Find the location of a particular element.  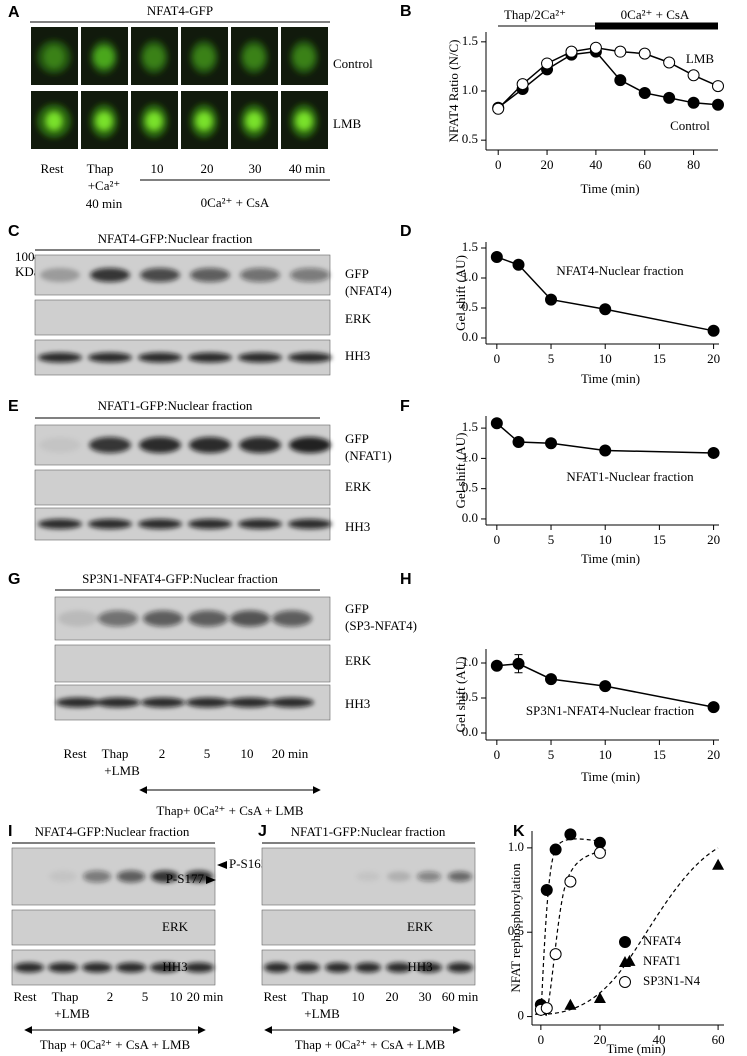

row-label: (SP3-NFAT4) is located at coordinates (381, 625).